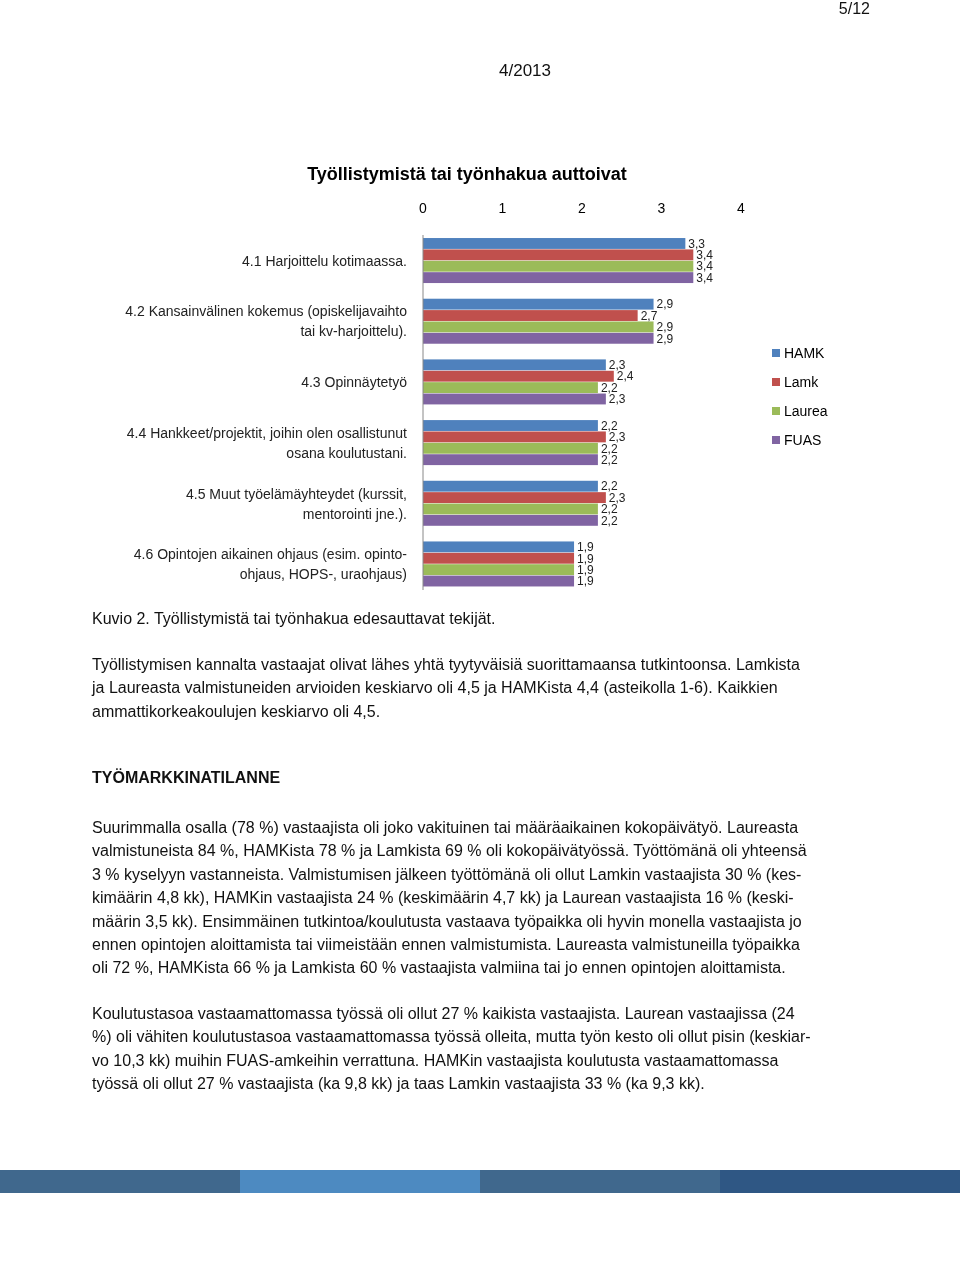 This screenshot has width=960, height=1279. What do you see at coordinates (467, 174) in the screenshot?
I see `chart-title: Työllistymistä tai työnhakua auttoivat` at bounding box center [467, 174].